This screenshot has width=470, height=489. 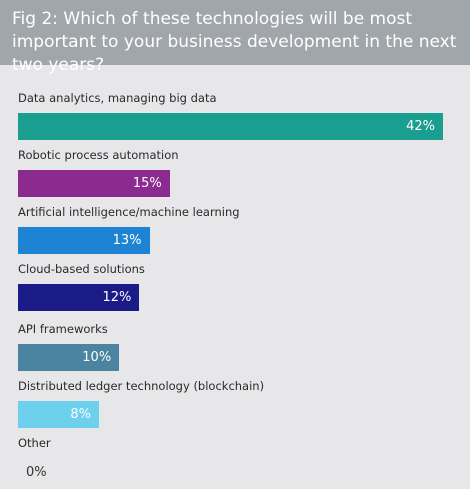 What do you see at coordinates (117, 98) in the screenshot?
I see `category-label: Data analytics, managing big data` at bounding box center [117, 98].